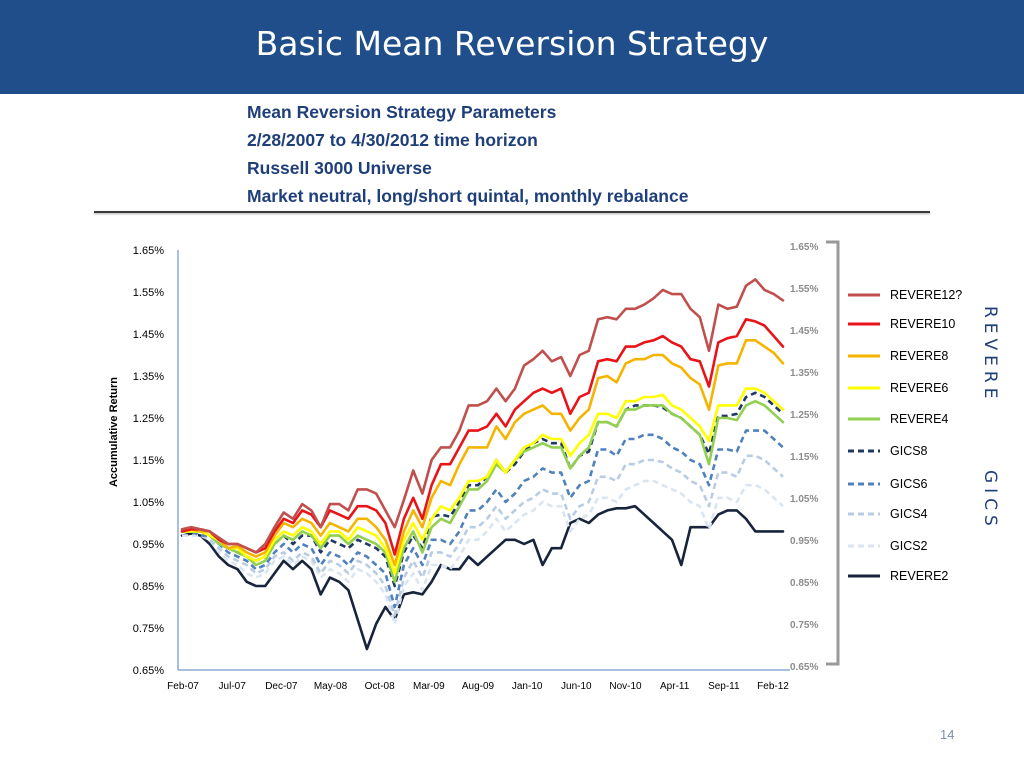 This screenshot has height=768, width=1024. I want to click on x-tick-label: Oct-08, so click(380, 686).